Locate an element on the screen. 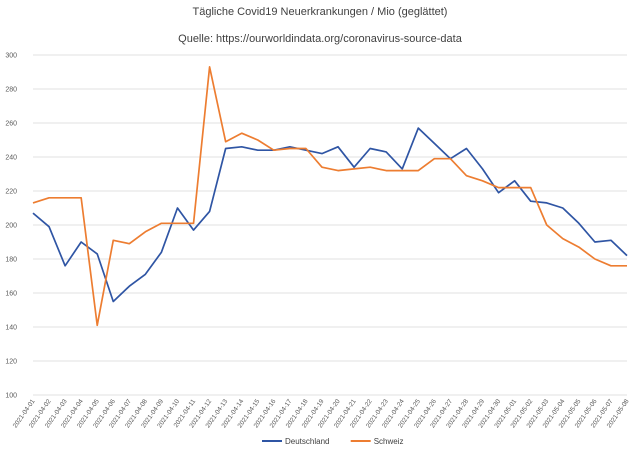 The width and height of the screenshot is (640, 455). legend-label: Deutschland is located at coordinates (307, 441).